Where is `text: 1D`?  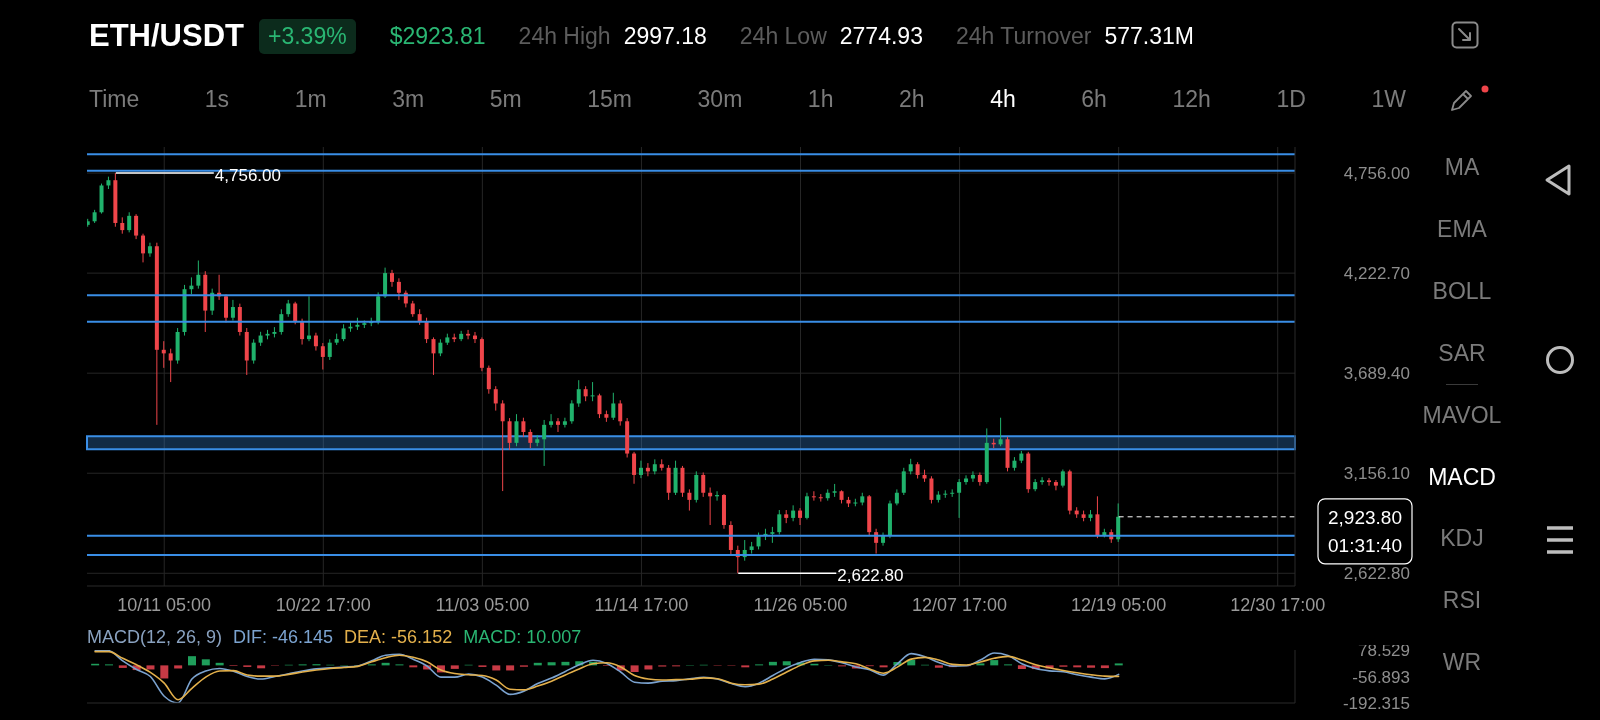 text: 1D is located at coordinates (1291, 99).